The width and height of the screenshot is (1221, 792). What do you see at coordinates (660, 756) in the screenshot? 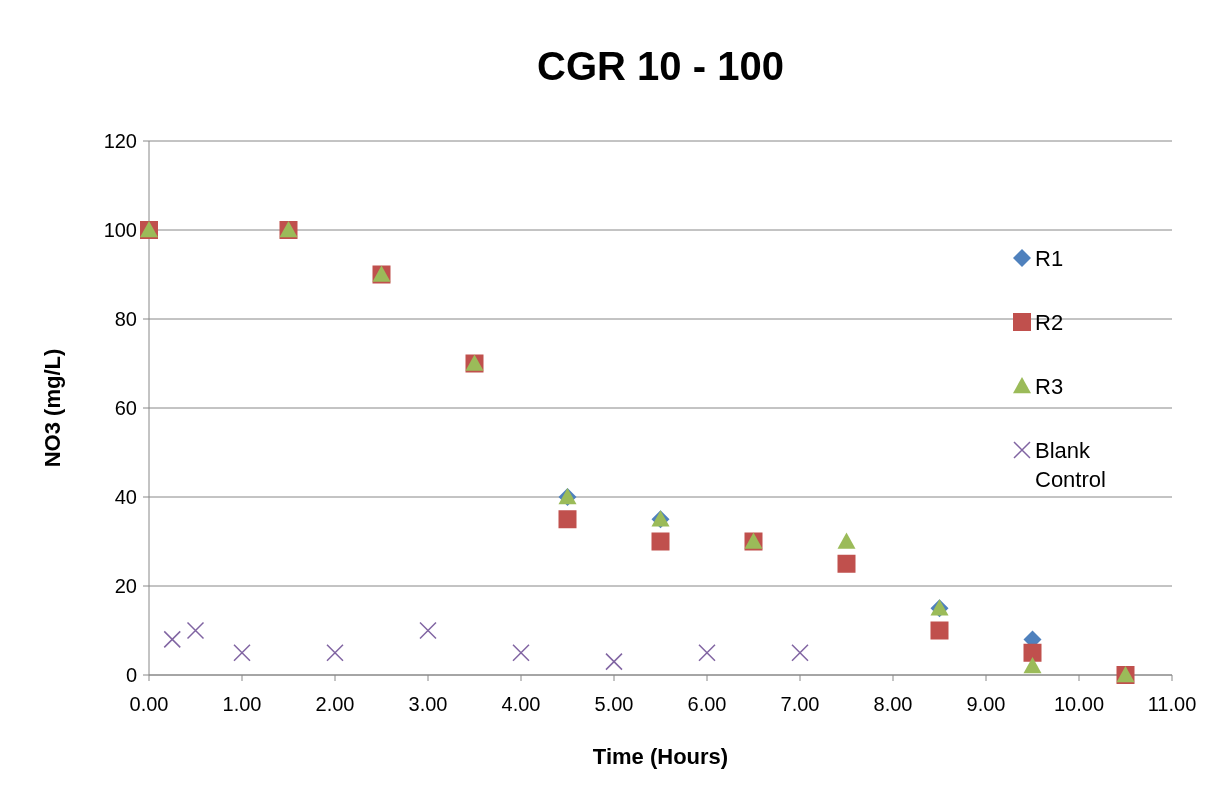
I see `x-axis-title: Time (Hours)` at bounding box center [660, 756].